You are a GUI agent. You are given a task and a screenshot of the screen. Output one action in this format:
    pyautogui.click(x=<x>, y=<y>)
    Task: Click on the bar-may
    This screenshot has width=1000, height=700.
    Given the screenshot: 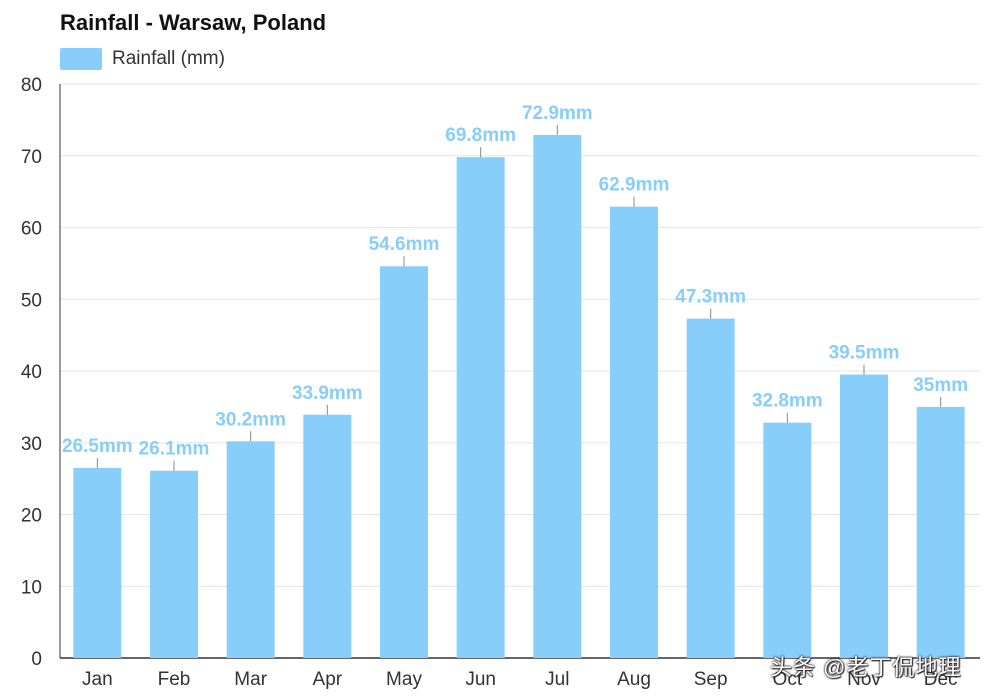 What is the action you would take?
    pyautogui.click(x=404, y=462)
    